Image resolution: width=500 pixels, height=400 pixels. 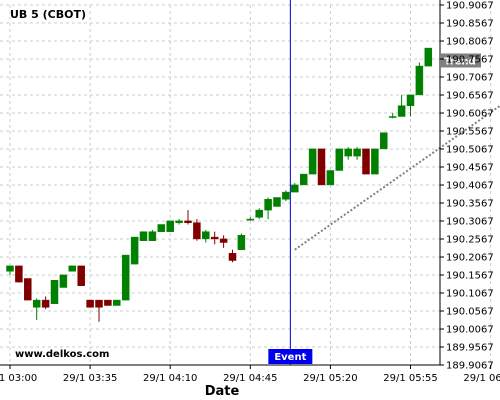 What do you see at coordinates (470, 240) in the screenshot?
I see `y-tick-label: 190.2567` at bounding box center [470, 240].